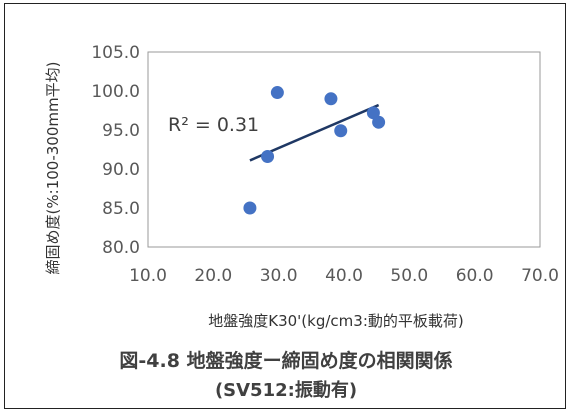 Image resolution: width=572 pixels, height=414 pixels. I want to click on y-tick-label: 90.0, so click(121, 170).